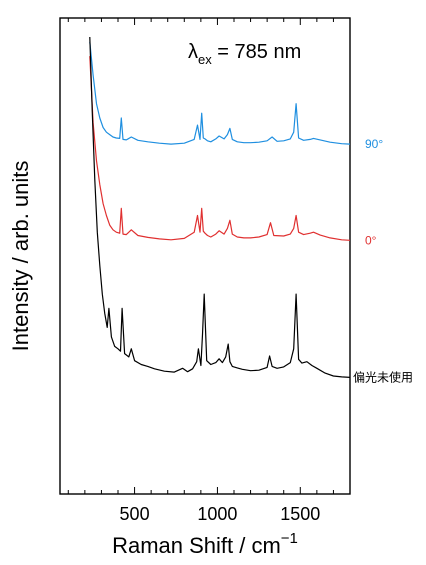  What do you see at coordinates (257, 52) in the screenshot?
I see `annotation-value: = 785 nm` at bounding box center [257, 52].